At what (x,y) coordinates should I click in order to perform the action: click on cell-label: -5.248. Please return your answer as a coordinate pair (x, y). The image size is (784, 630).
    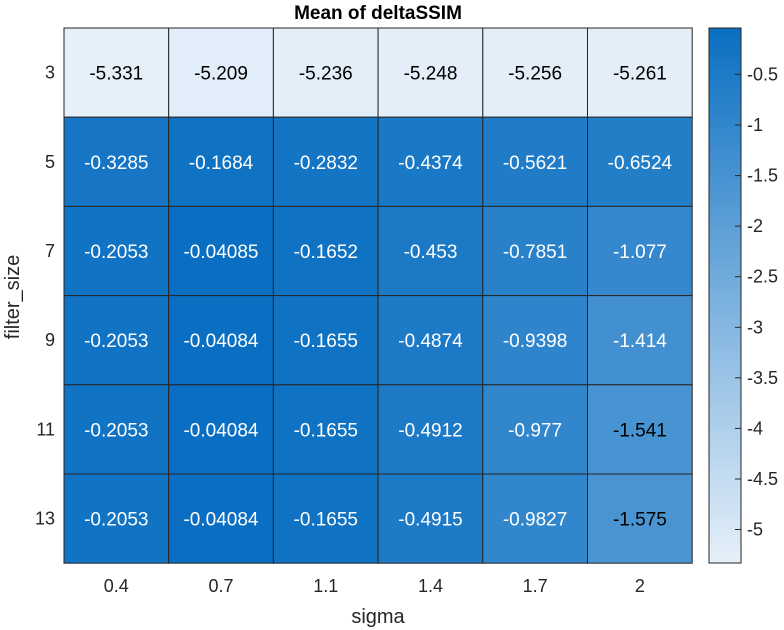
    Looking at the image, I should click on (431, 74).